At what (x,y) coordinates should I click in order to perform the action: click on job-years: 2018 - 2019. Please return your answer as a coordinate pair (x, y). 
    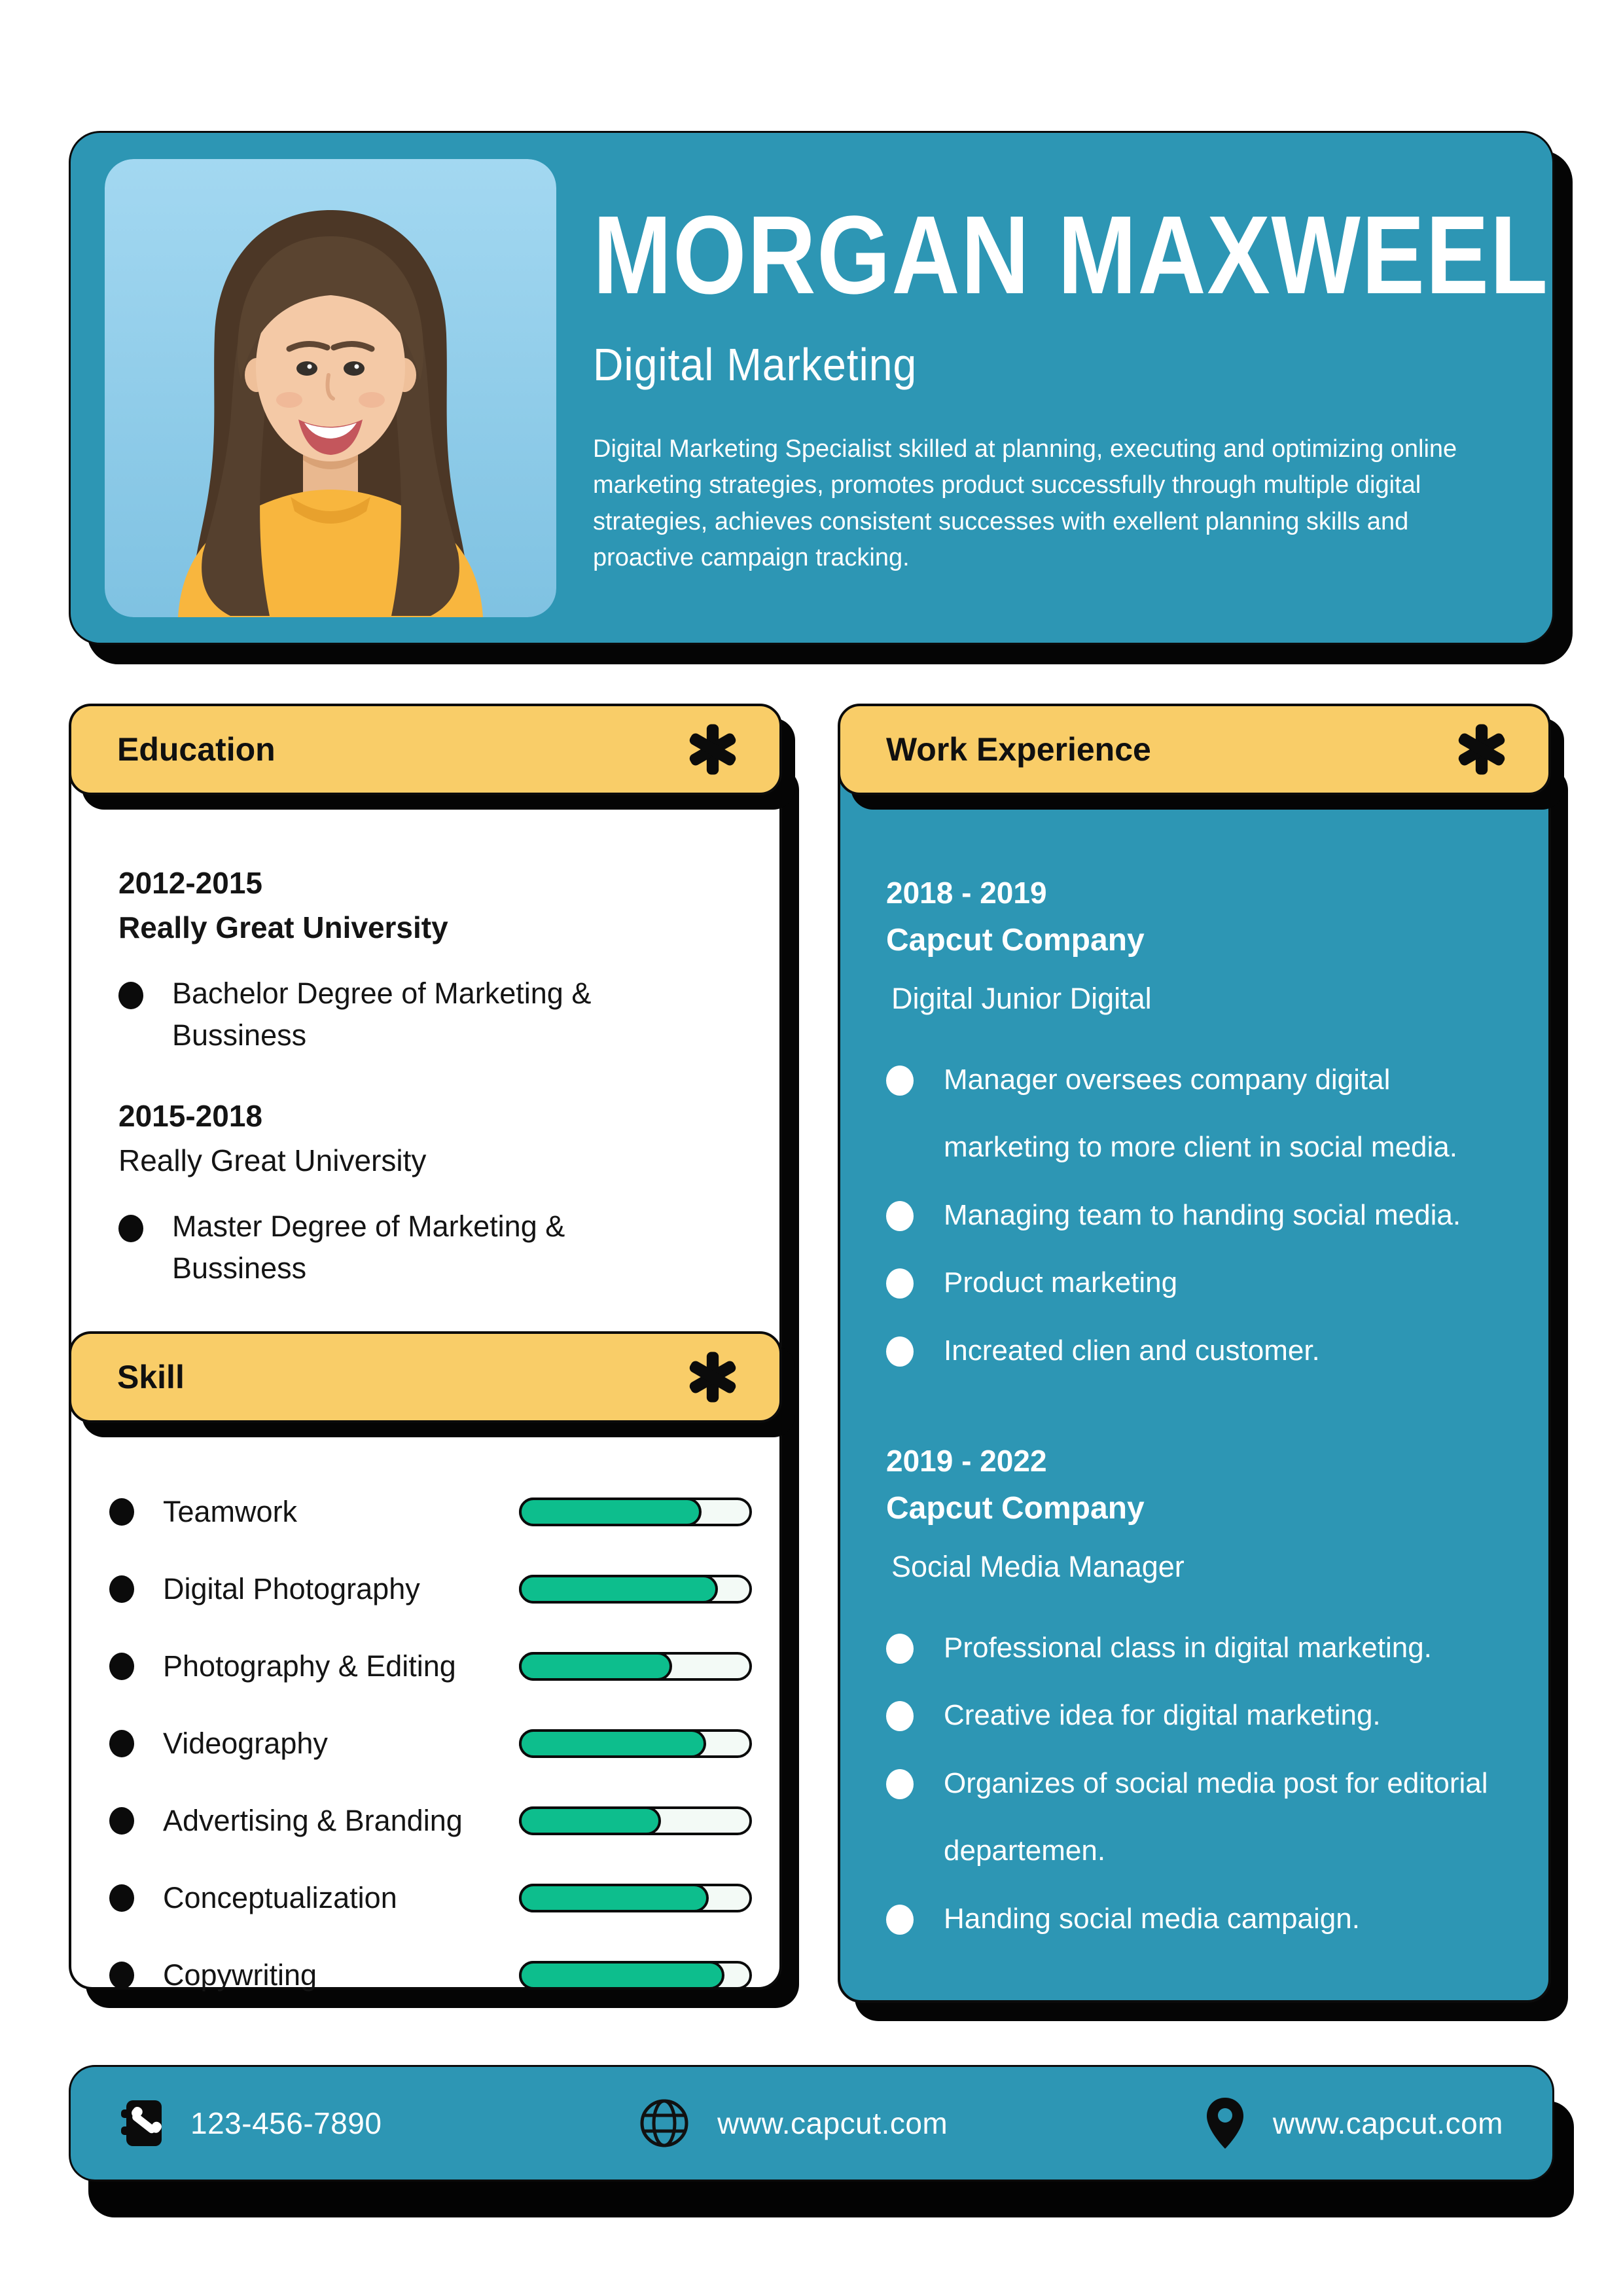
    Looking at the image, I should click on (966, 893).